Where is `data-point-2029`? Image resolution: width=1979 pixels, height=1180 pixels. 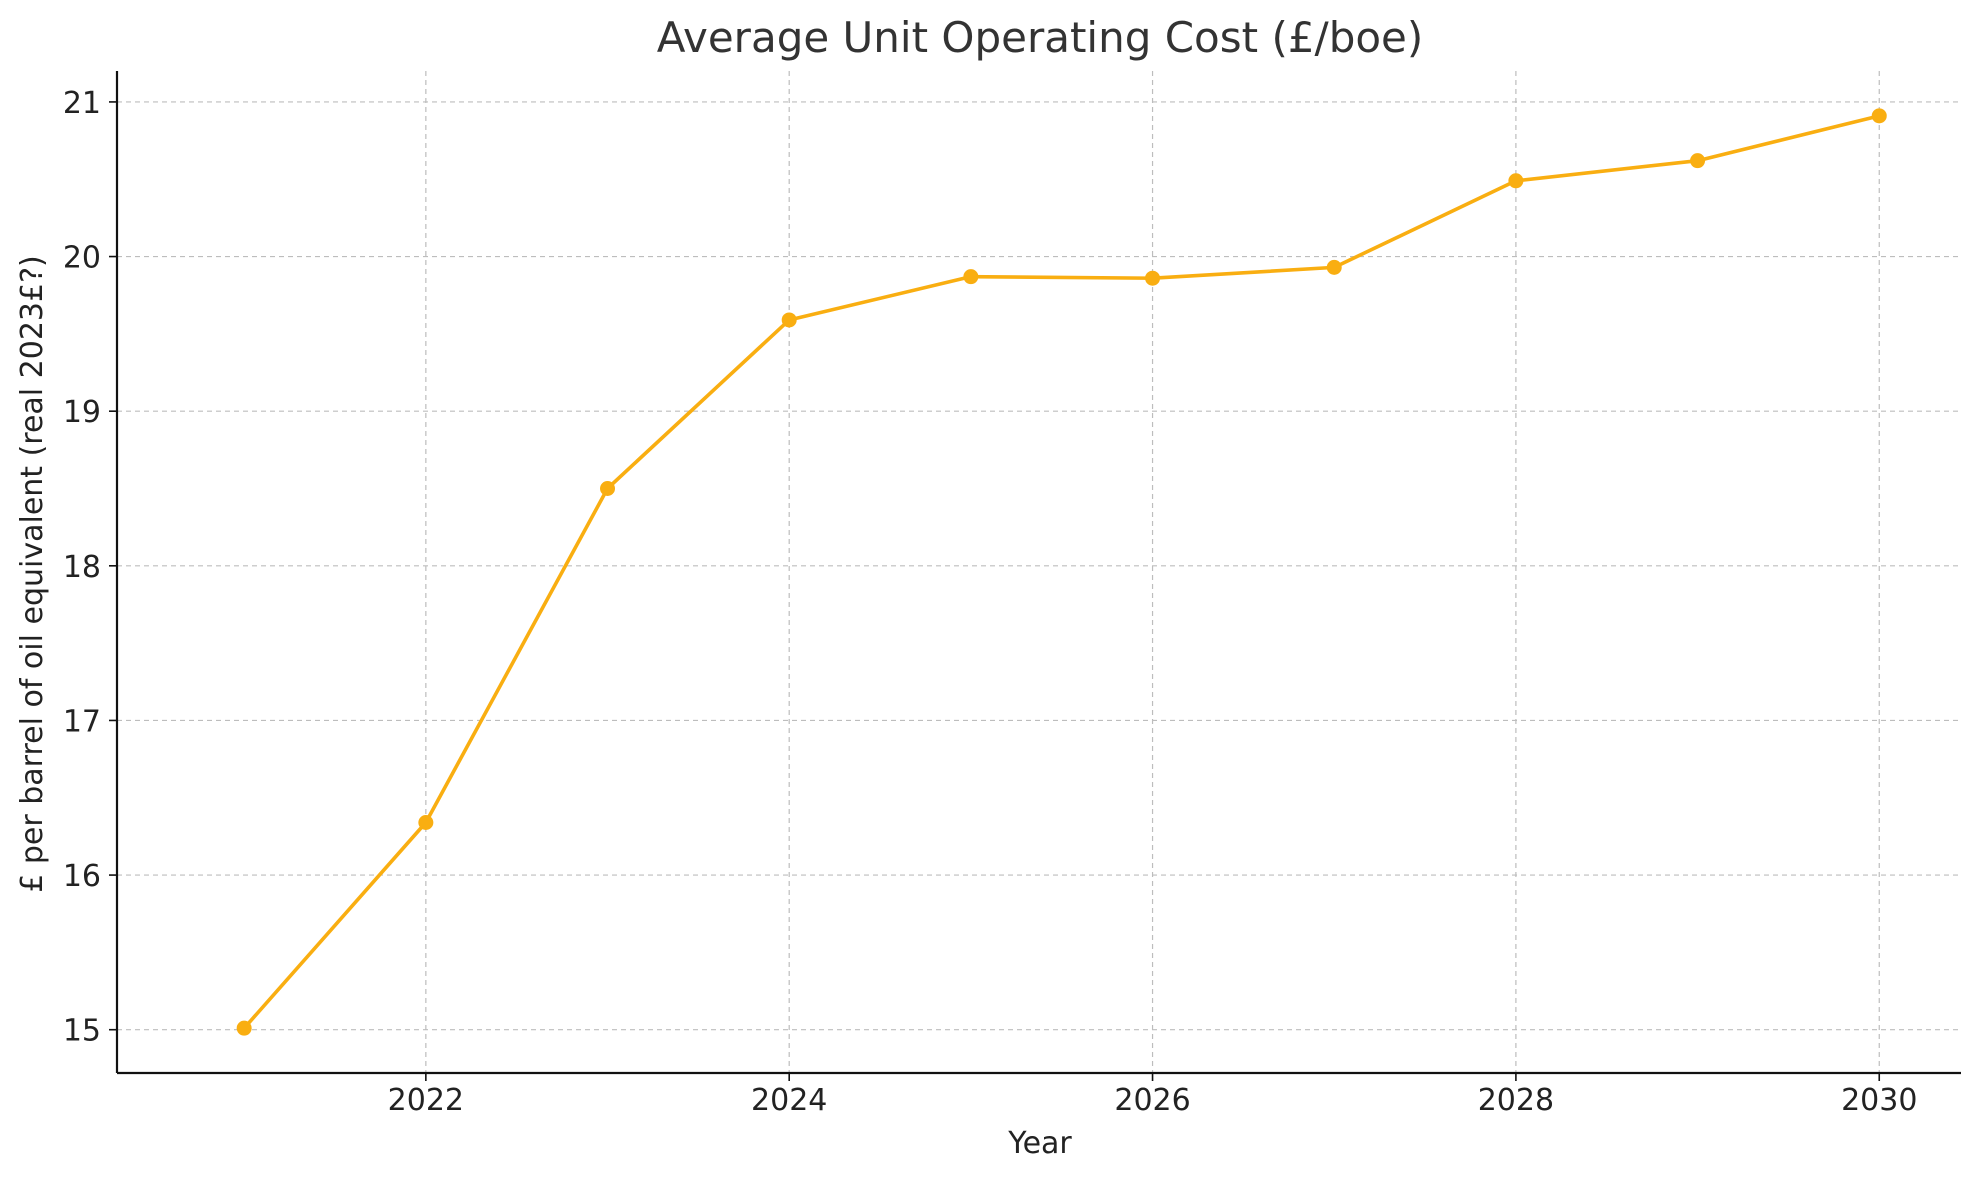 data-point-2029 is located at coordinates (1698, 161).